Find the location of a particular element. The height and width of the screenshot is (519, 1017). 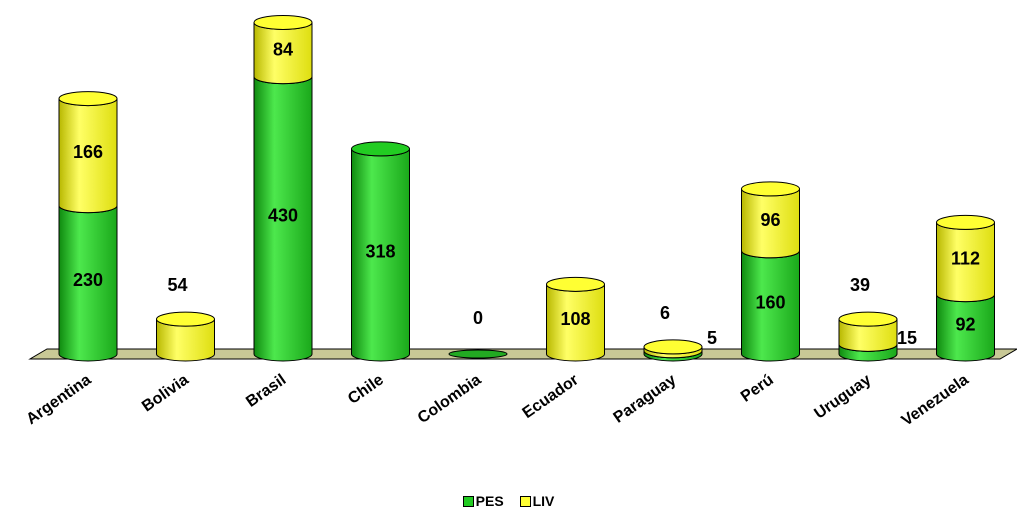

data-label-chile-pes: 318 is located at coordinates (380, 251).